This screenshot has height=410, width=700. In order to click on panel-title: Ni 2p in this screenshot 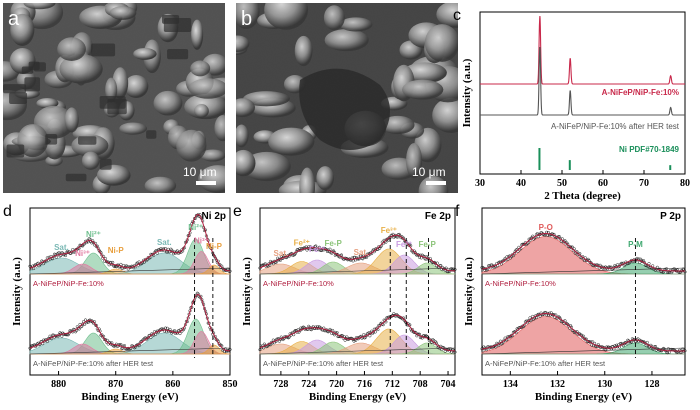, I will do `click(214, 216)`.